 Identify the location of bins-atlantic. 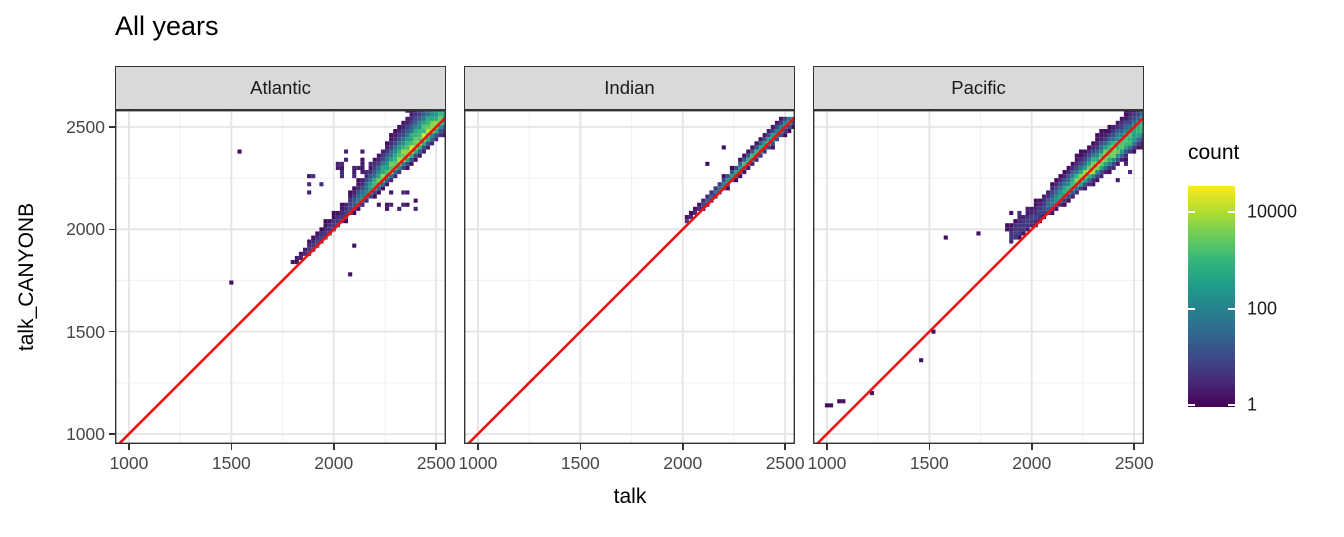
(337, 197).